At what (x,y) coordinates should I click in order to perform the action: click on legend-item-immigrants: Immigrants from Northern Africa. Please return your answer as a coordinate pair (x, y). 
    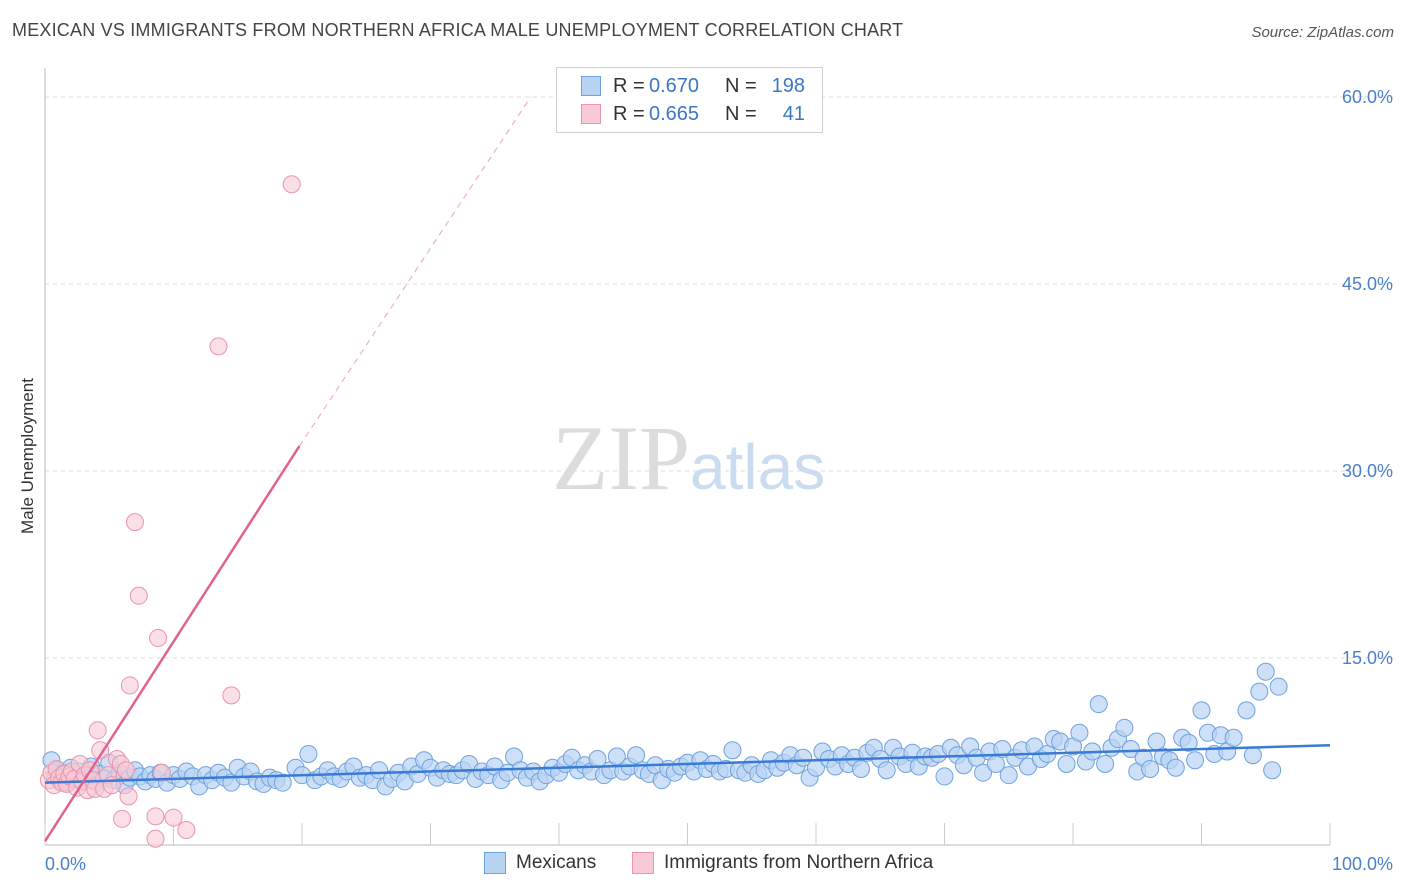
    Looking at the image, I should click on (782, 863).